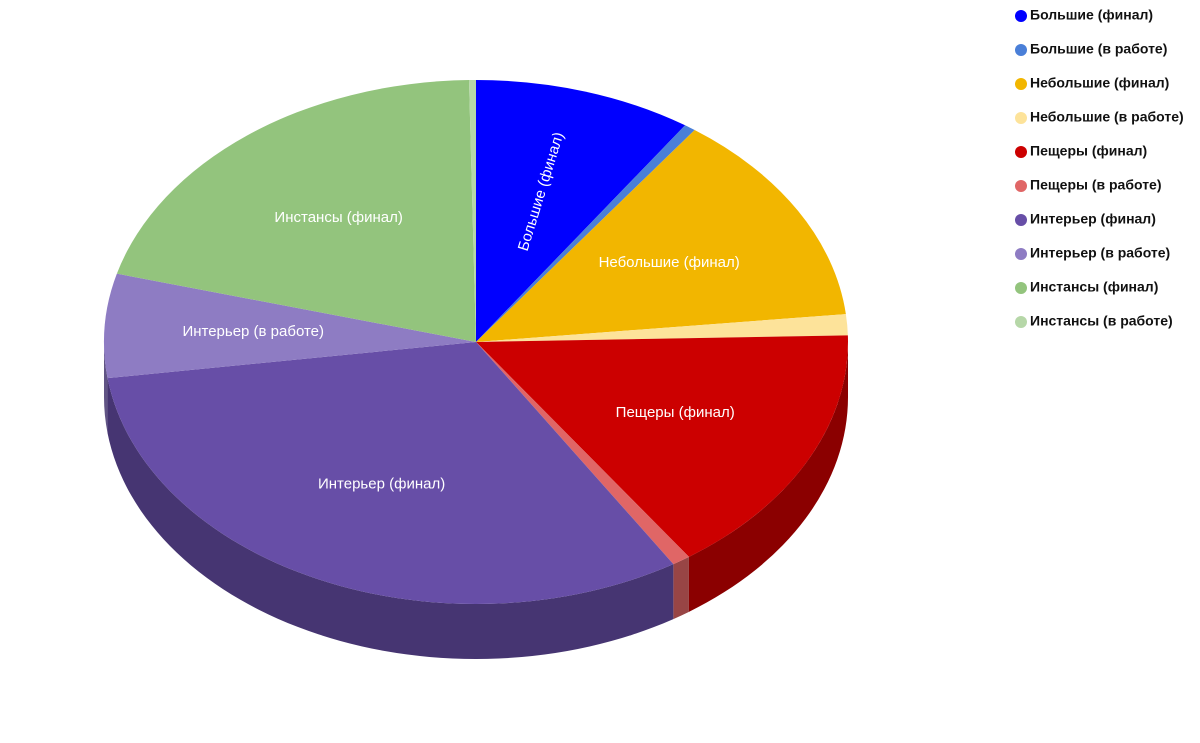 Image resolution: width=1200 pixels, height=743 pixels. I want to click on slice-label: Интерьер (финал), so click(381, 483).